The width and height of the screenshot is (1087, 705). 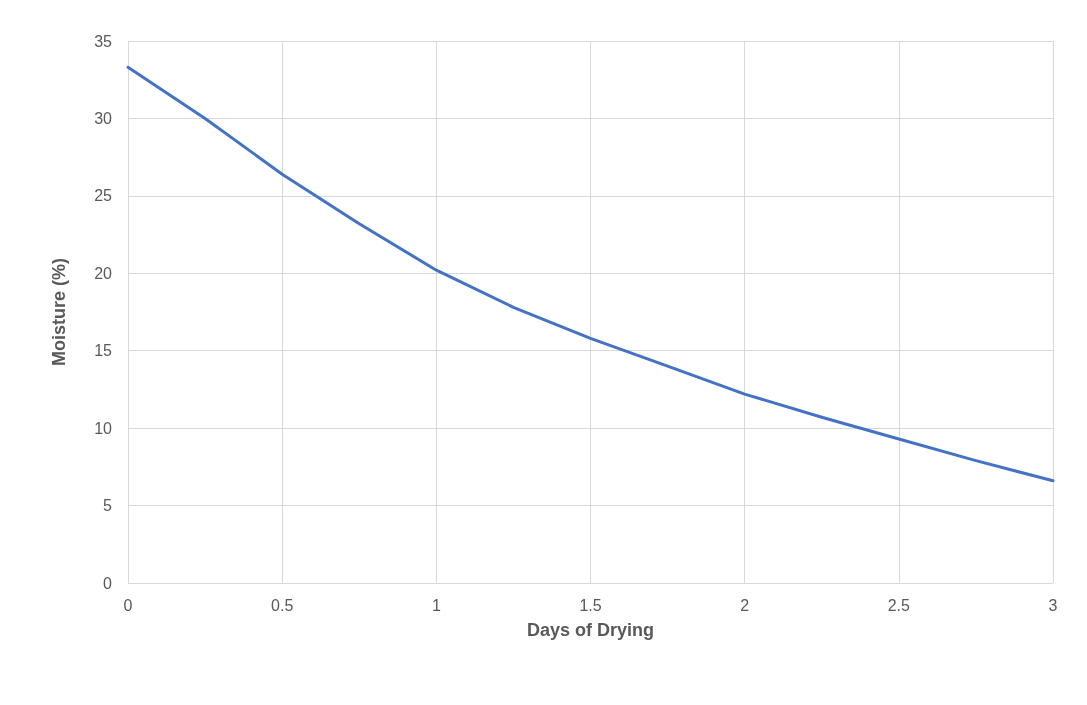 I want to click on y-tick-label: 35, so click(x=103, y=41).